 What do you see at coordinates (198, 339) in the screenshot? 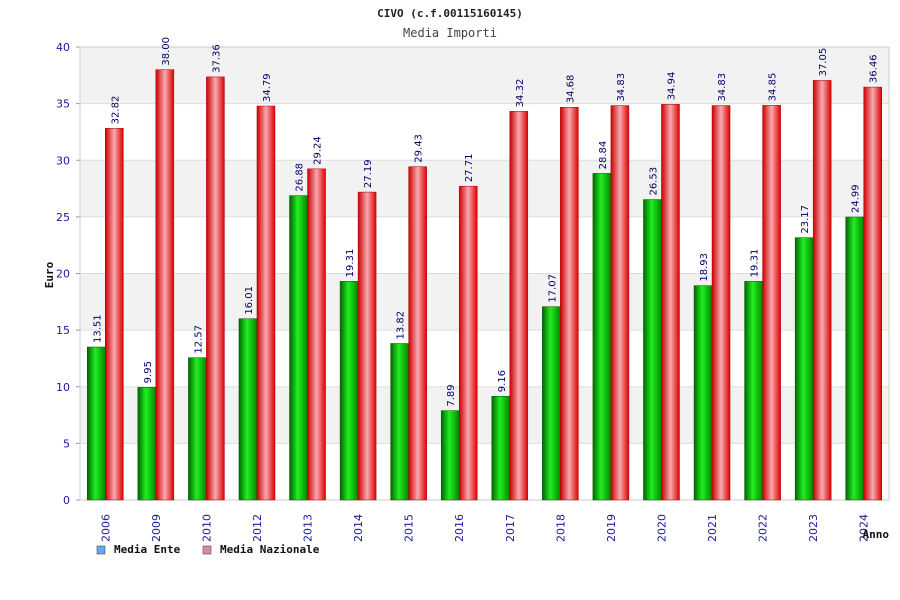
I see `data-label-media-ente-2010: 12.57` at bounding box center [198, 339].